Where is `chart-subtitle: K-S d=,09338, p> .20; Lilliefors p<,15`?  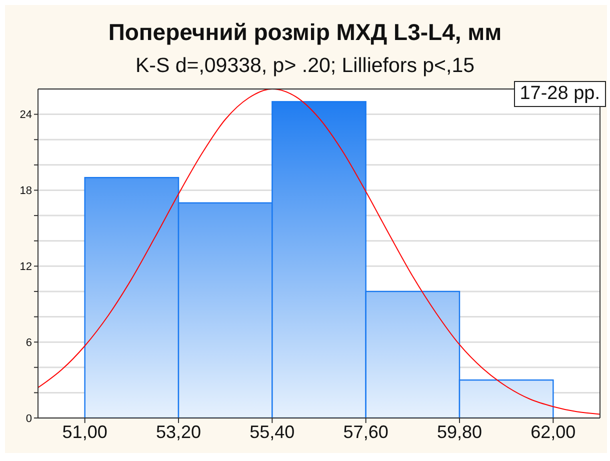 chart-subtitle: K-S d=,09338, p> .20; Lilliefors p<,15 is located at coordinates (305, 66).